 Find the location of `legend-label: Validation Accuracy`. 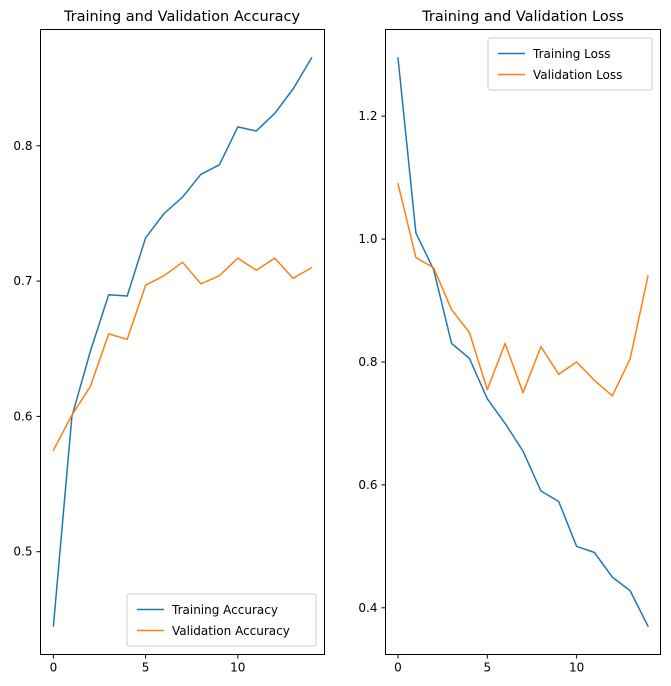

legend-label: Validation Accuracy is located at coordinates (231, 631).